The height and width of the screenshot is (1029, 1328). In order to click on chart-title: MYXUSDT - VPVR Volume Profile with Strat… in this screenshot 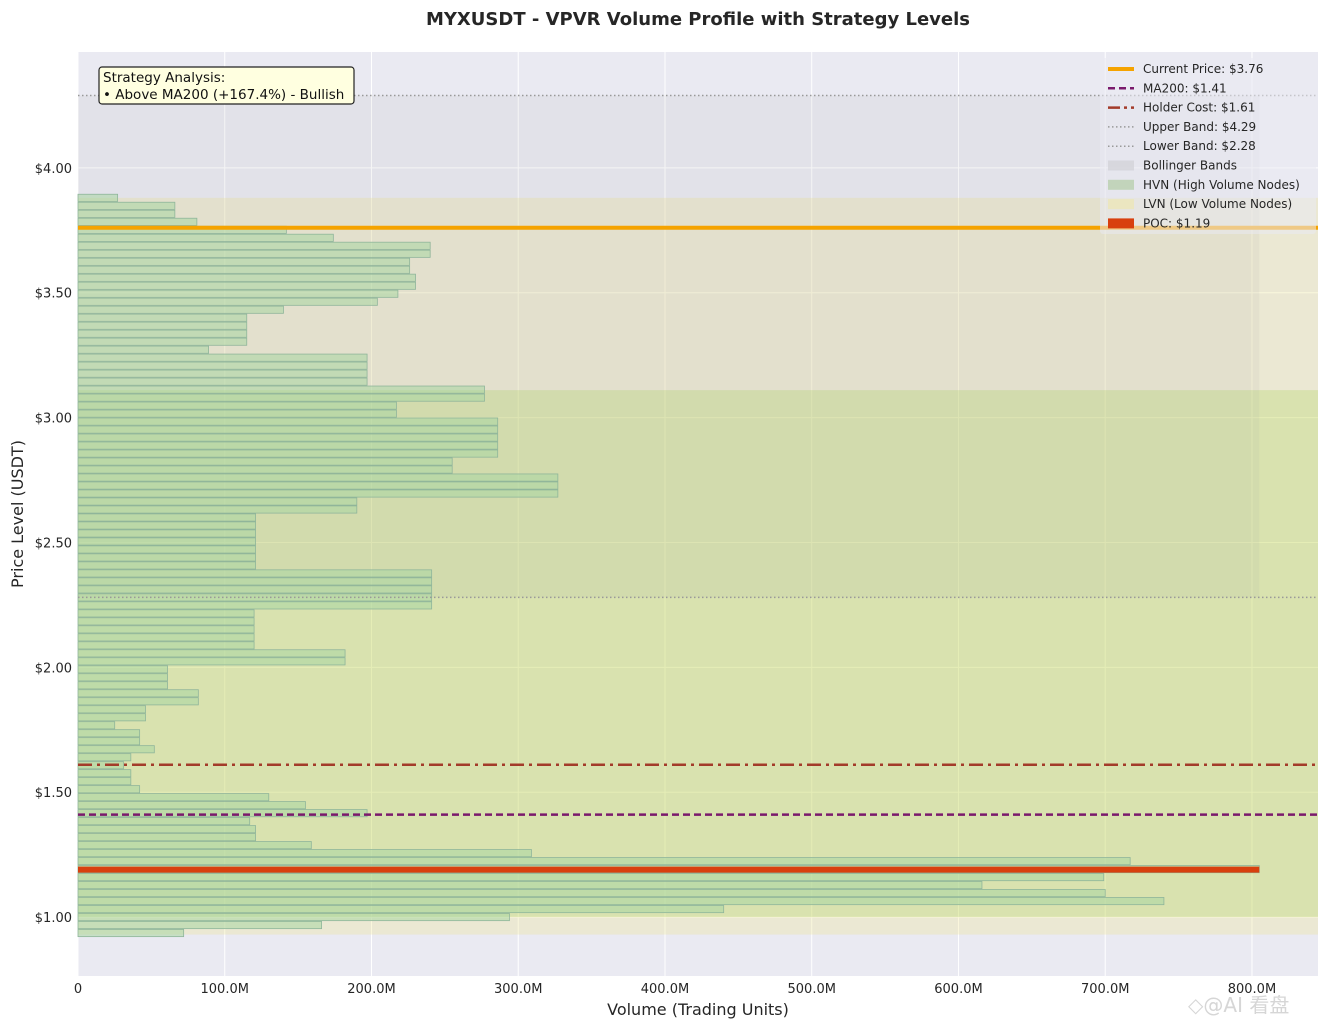, I will do `click(698, 19)`.